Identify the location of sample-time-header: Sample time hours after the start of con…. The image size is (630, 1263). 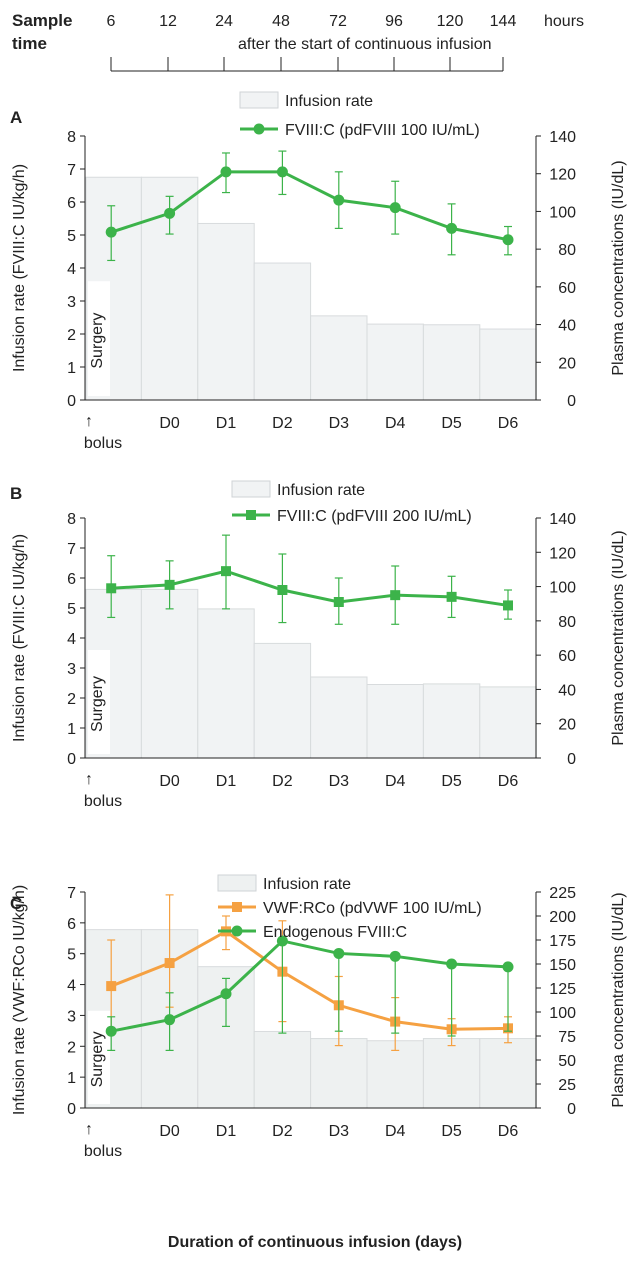
(298, 41).